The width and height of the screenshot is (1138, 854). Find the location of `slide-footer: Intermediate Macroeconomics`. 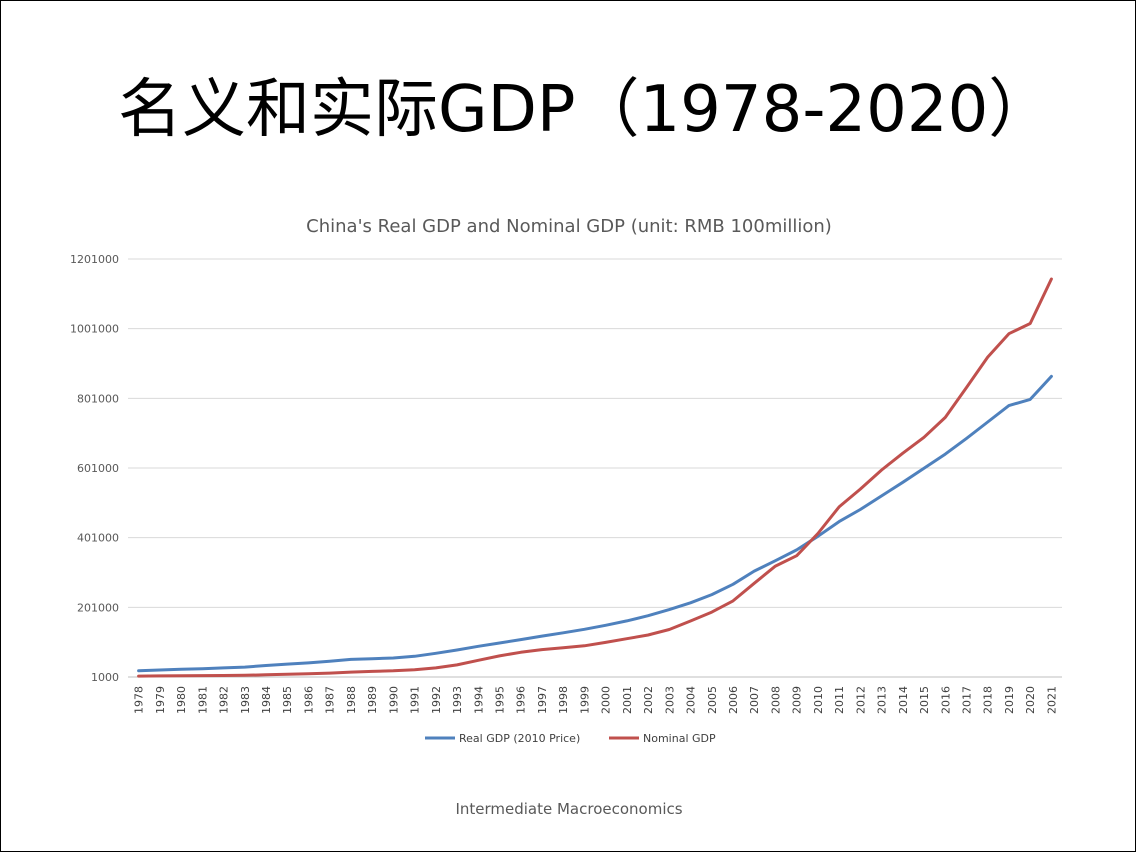

slide-footer: Intermediate Macroeconomics is located at coordinates (569, 809).